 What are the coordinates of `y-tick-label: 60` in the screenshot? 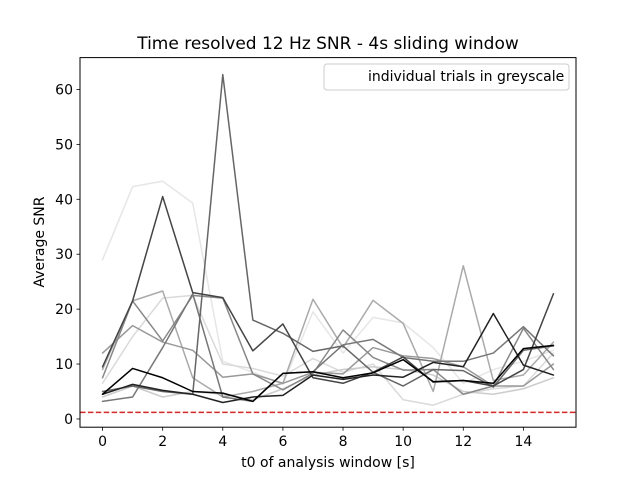 It's located at (64, 90).